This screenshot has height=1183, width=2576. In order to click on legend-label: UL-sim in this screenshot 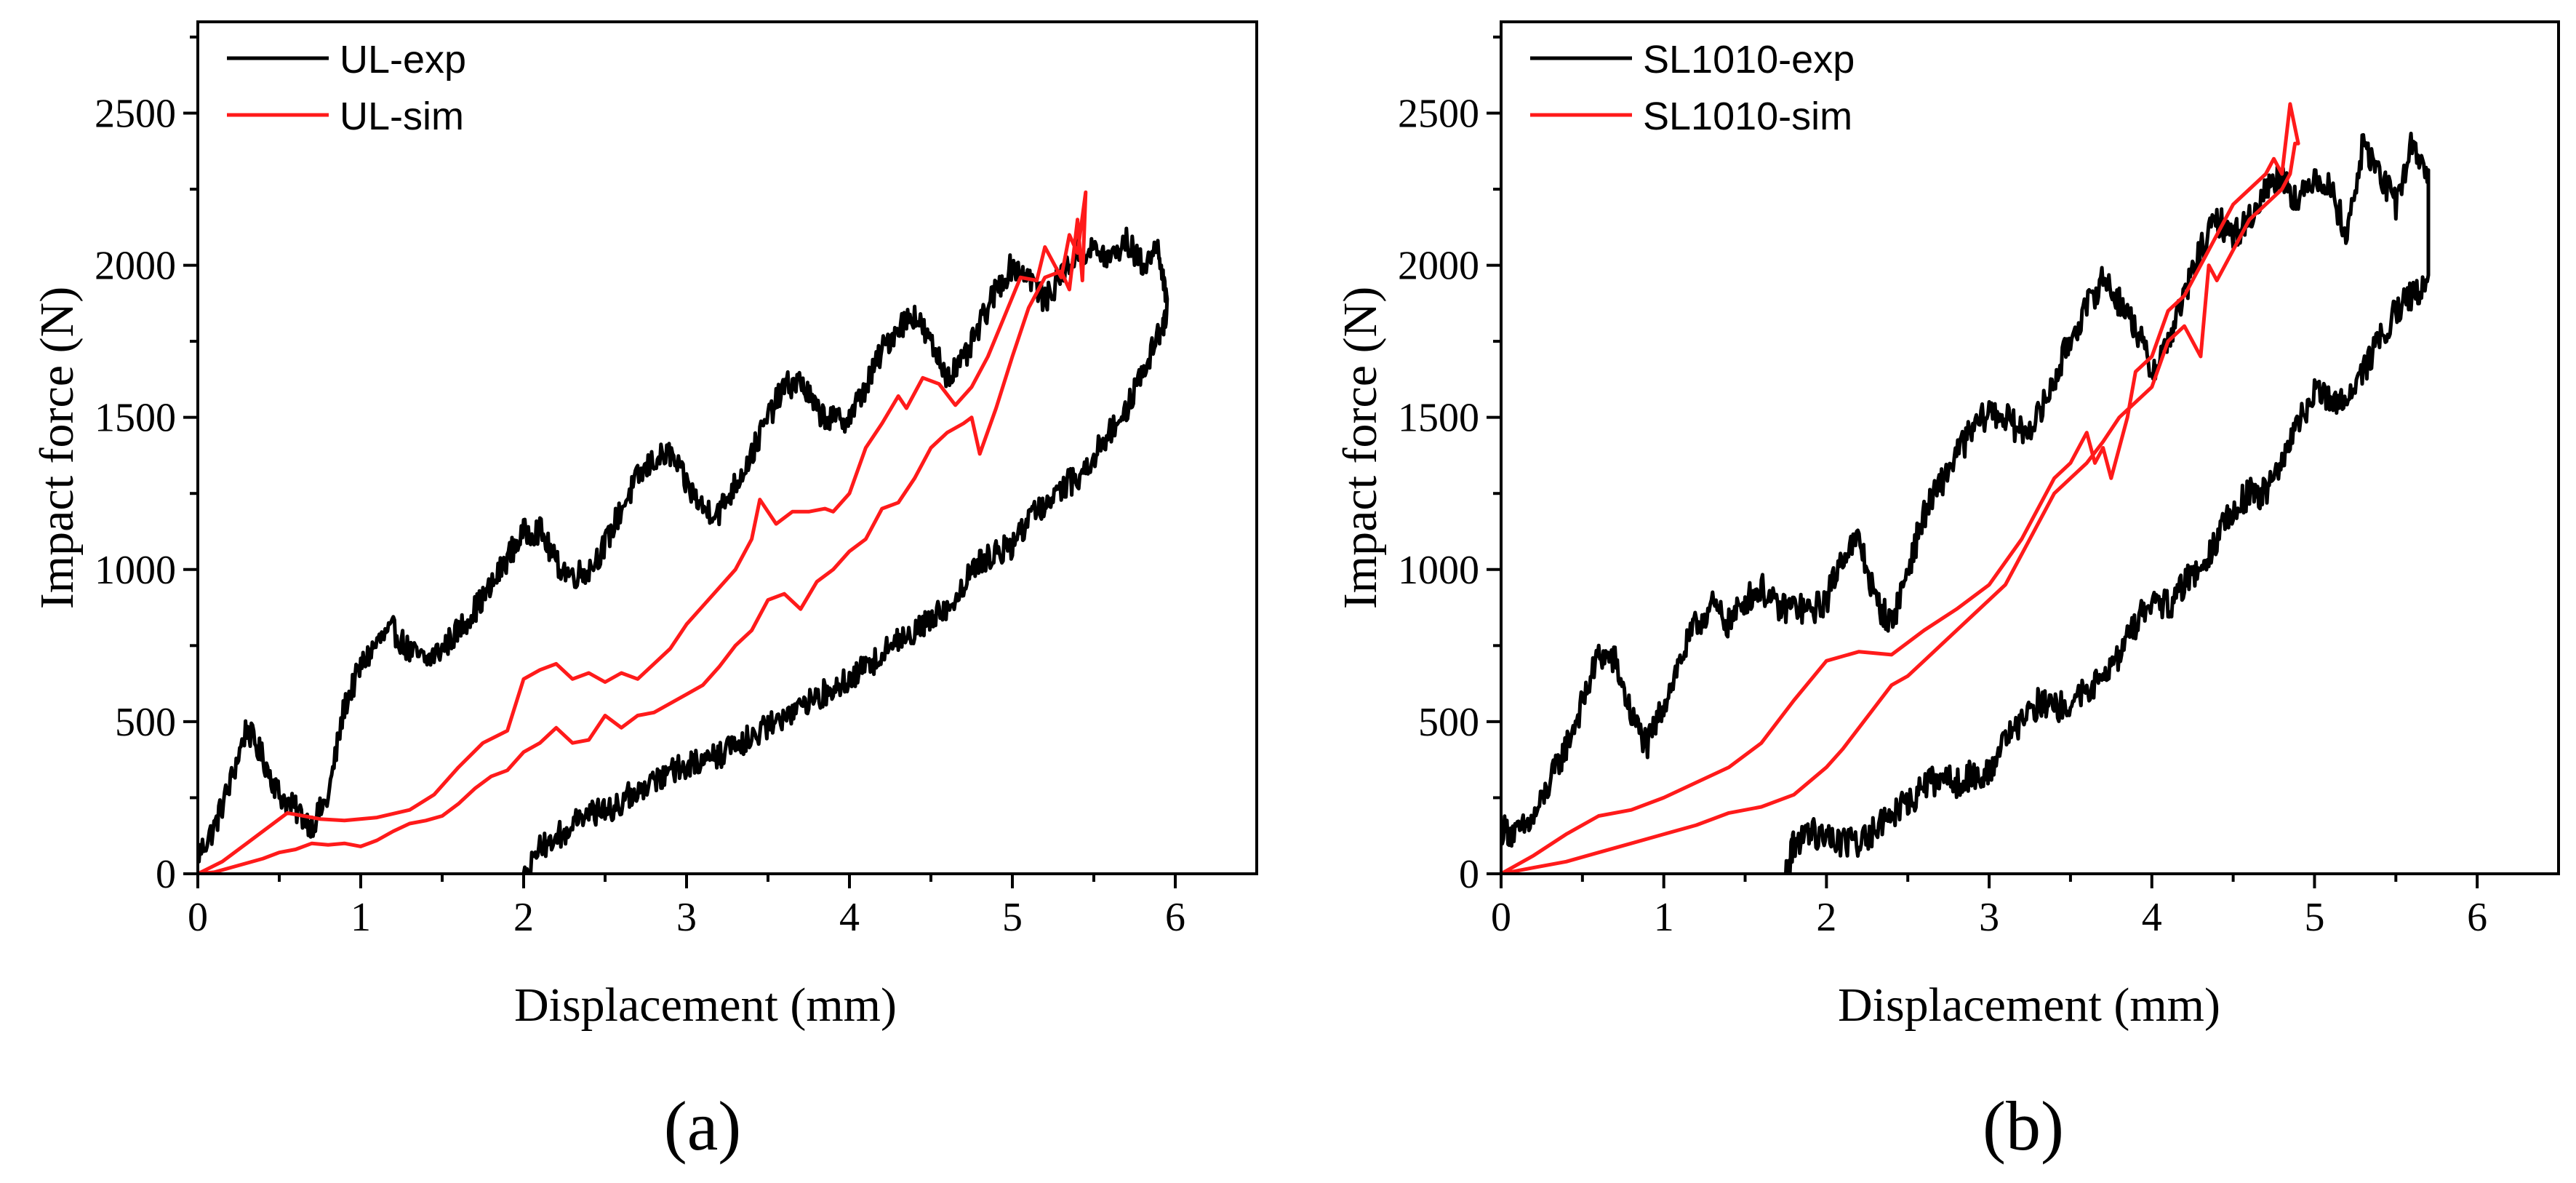, I will do `click(402, 116)`.